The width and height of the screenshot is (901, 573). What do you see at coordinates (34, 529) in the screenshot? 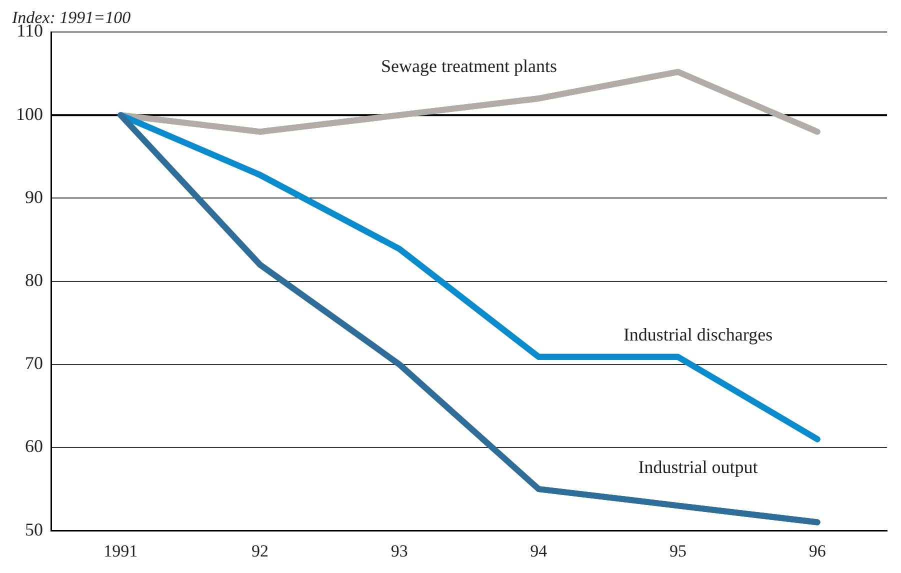
I see `y-tick-label: 50` at bounding box center [34, 529].